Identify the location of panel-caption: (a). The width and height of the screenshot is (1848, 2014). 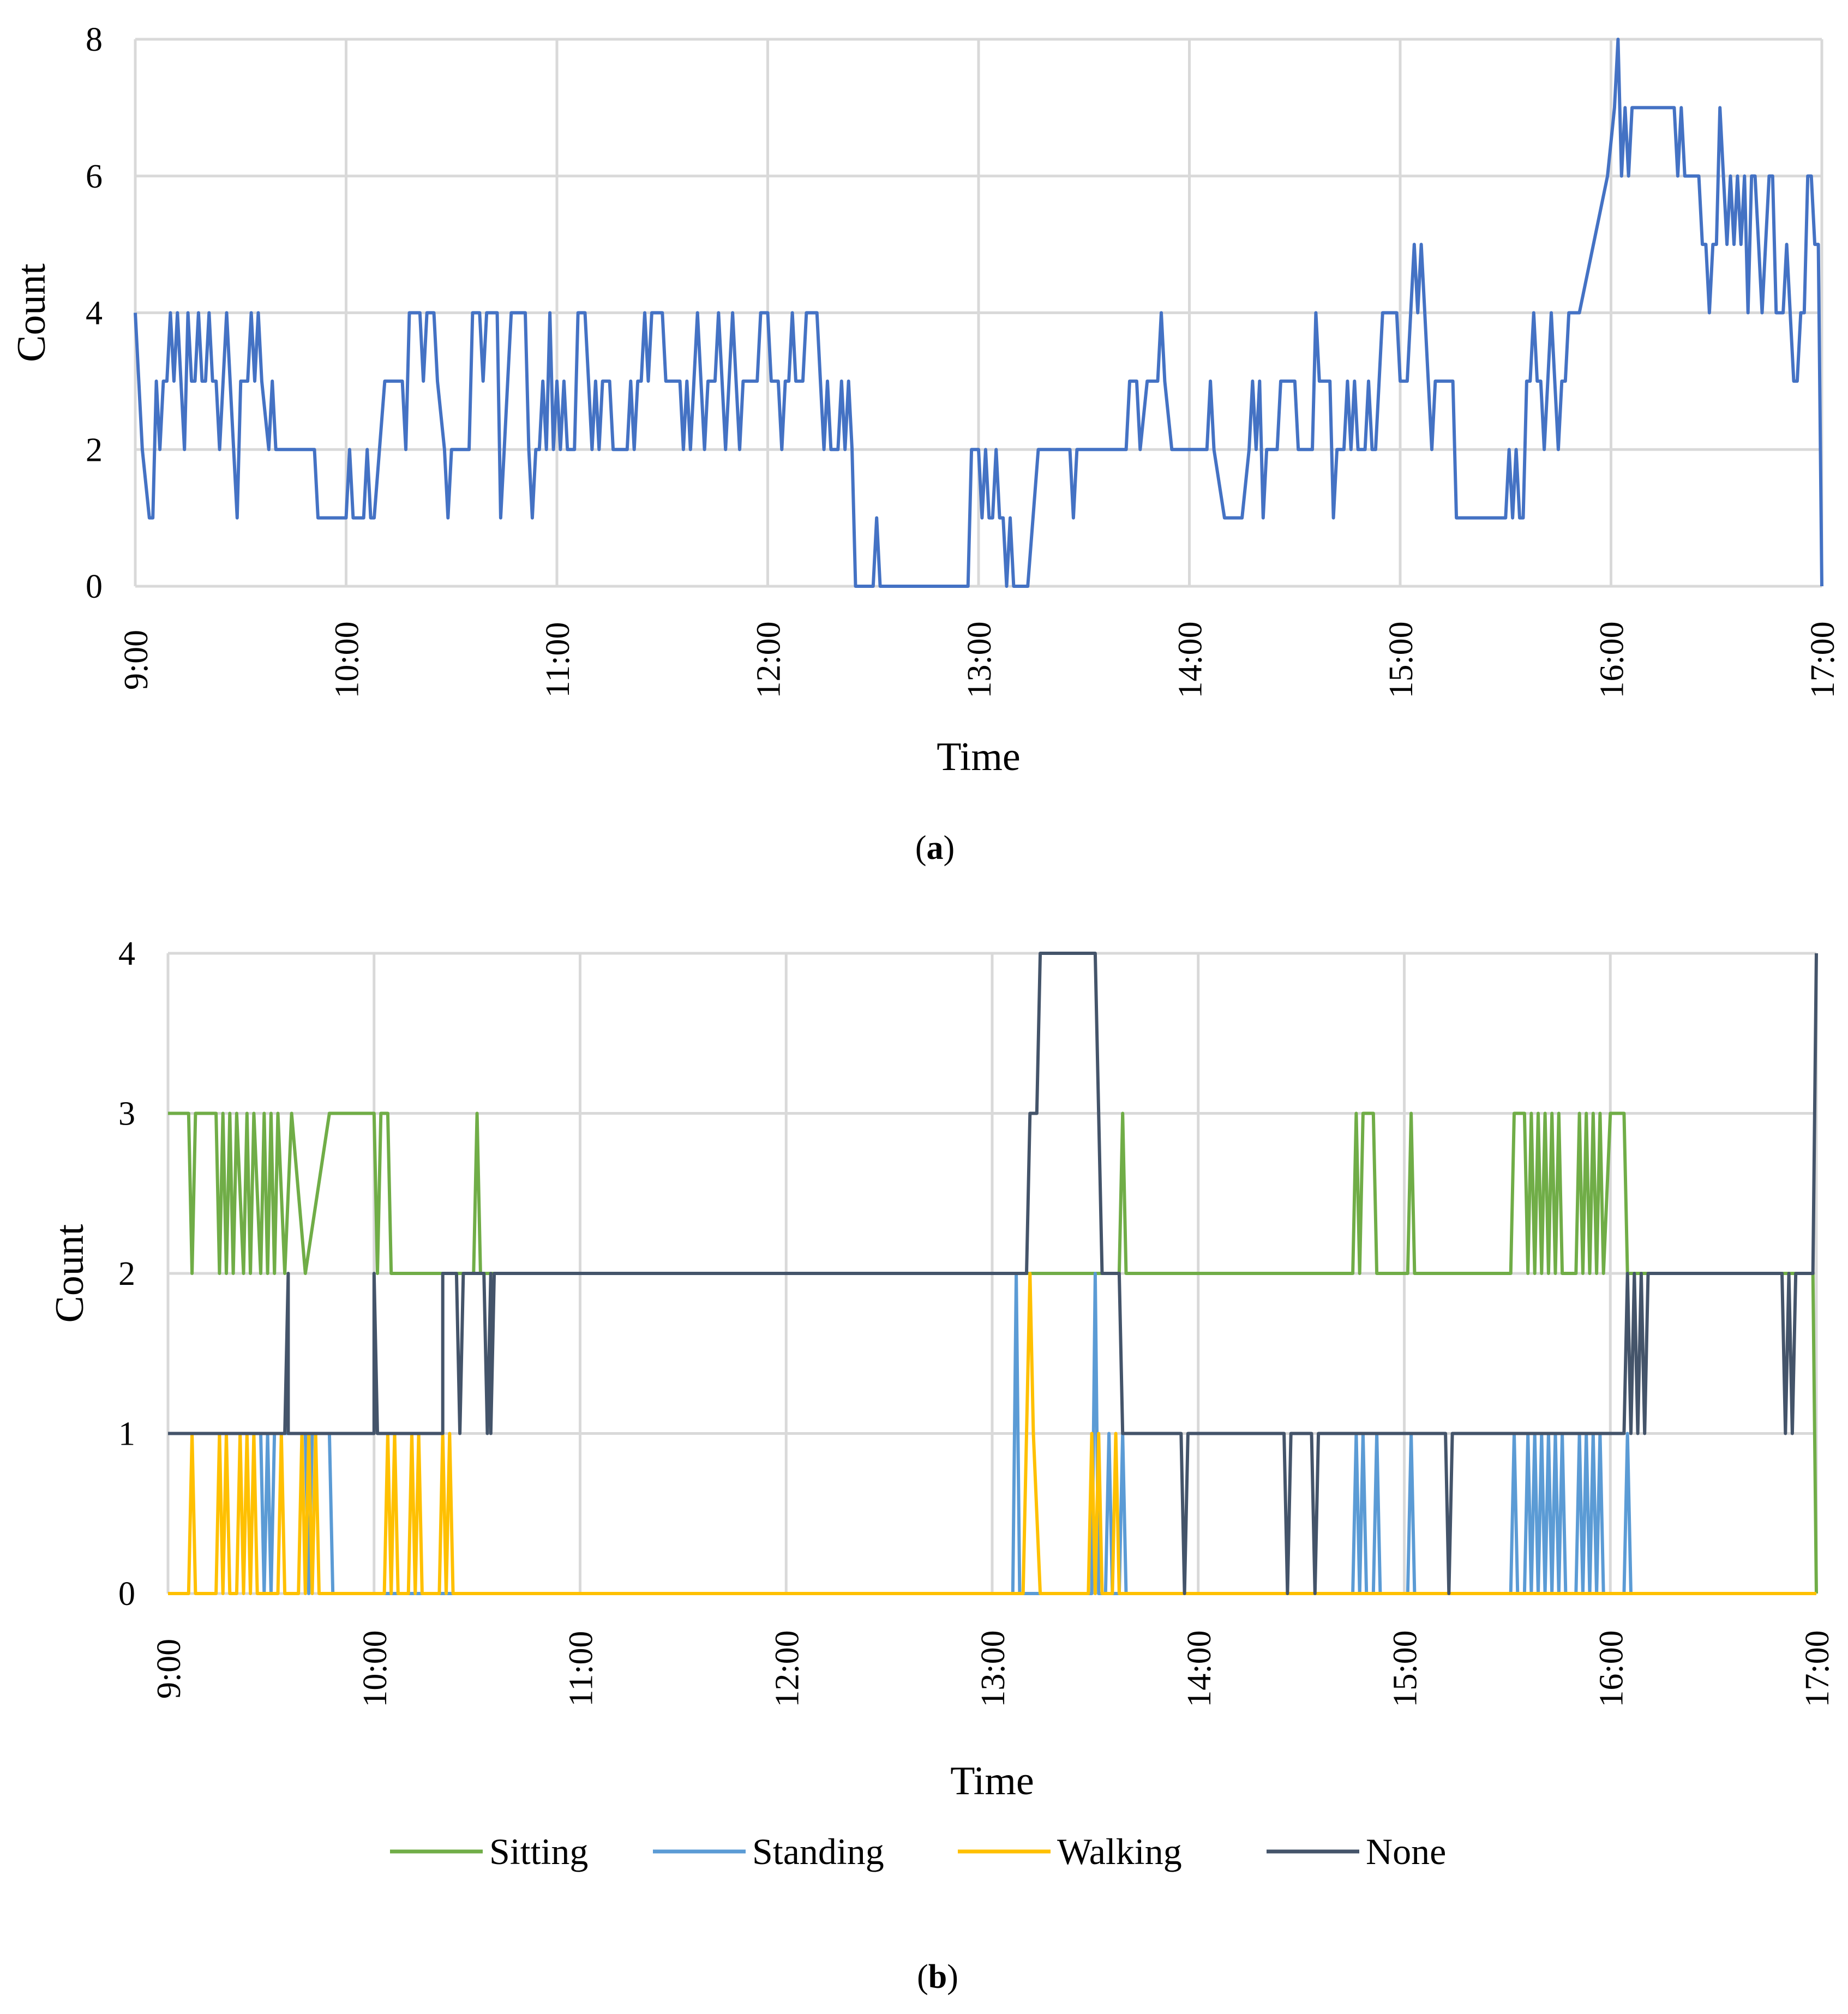
(935, 848).